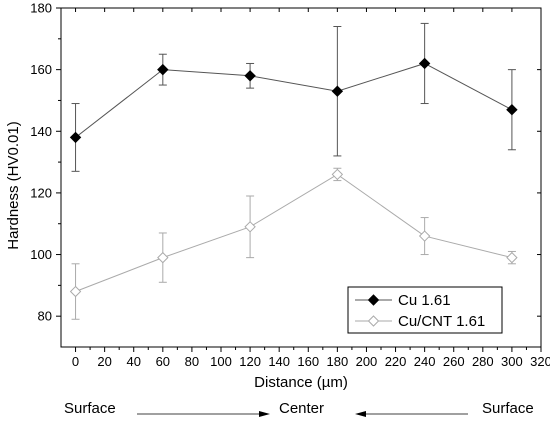 The image size is (550, 423). I want to click on x-tick-label: 260, so click(454, 361).